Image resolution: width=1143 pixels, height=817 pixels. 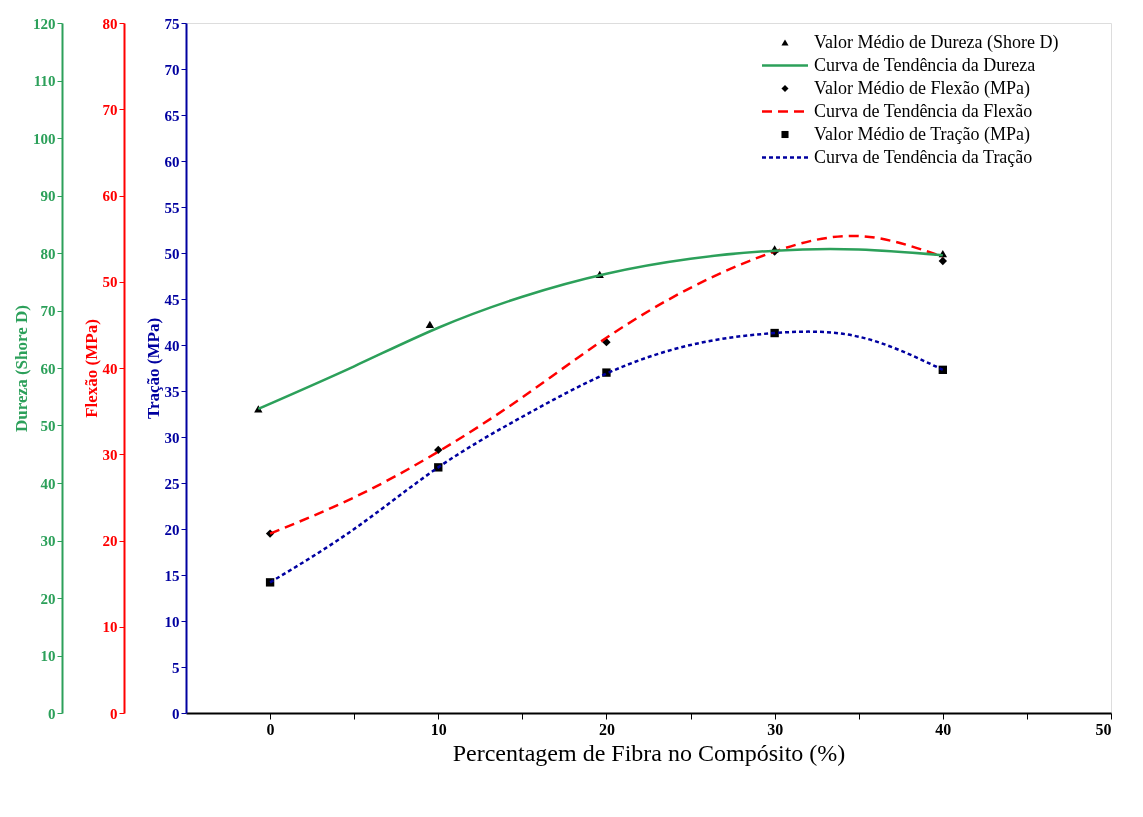 What do you see at coordinates (172, 437) in the screenshot?
I see `y-tick-label: 30` at bounding box center [172, 437].